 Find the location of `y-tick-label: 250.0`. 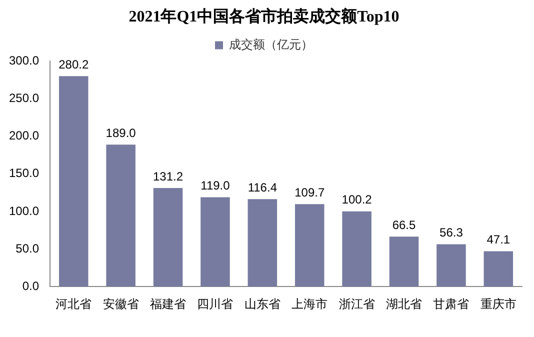

y-tick-label: 250.0 is located at coordinates (24, 98).